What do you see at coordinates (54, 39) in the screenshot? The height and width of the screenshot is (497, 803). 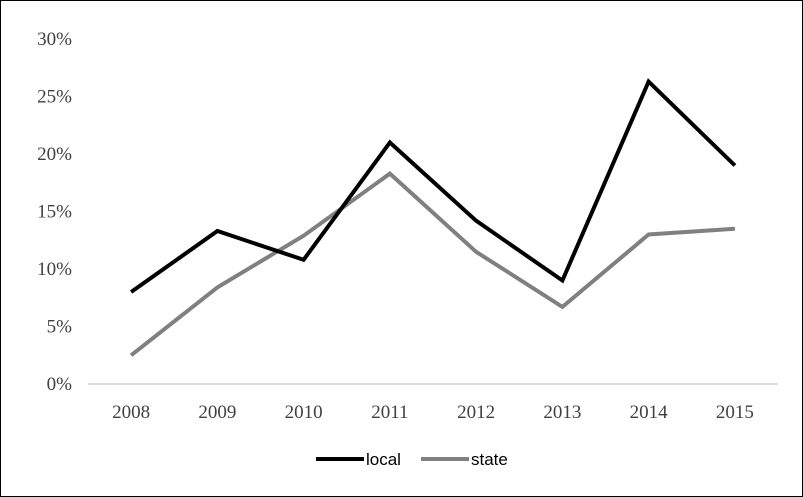 I see `y-tick-label: 30%` at bounding box center [54, 39].